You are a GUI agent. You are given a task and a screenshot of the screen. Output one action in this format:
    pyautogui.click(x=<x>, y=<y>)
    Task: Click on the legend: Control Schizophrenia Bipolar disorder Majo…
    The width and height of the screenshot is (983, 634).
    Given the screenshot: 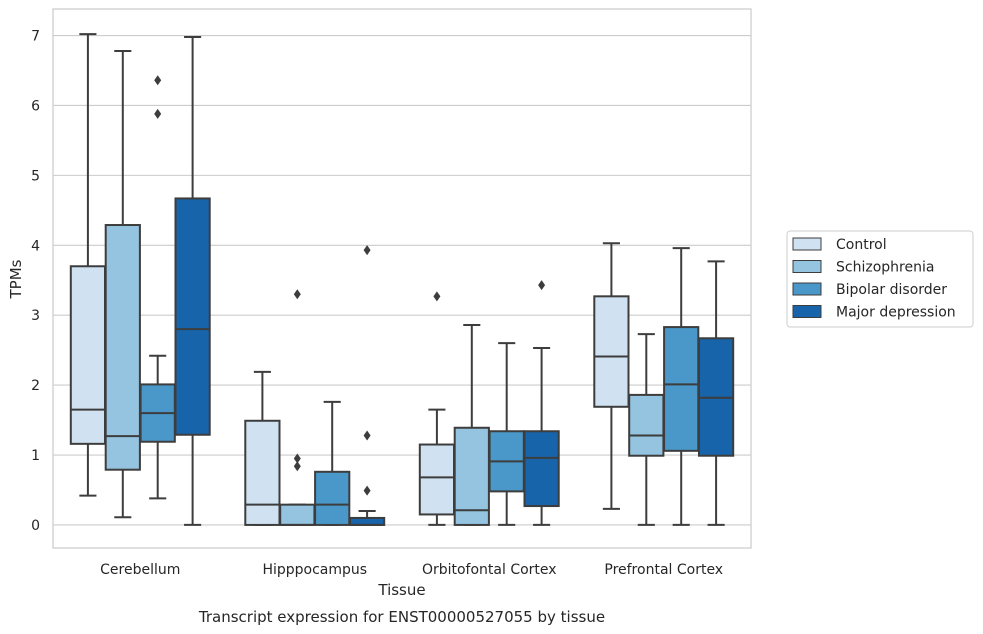 What is the action you would take?
    pyautogui.click(x=880, y=279)
    